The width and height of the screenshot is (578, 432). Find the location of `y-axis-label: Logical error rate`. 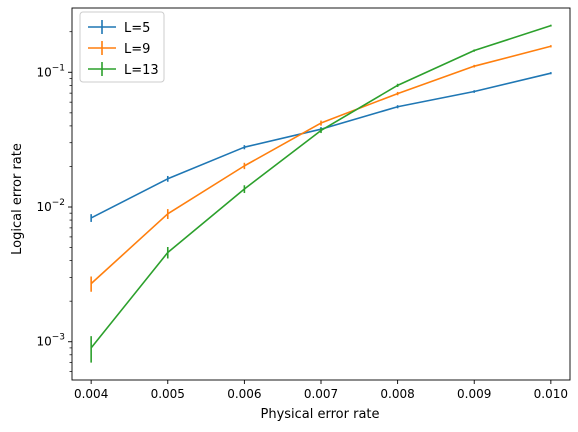

y-axis-label: Logical error rate is located at coordinates (17, 199).